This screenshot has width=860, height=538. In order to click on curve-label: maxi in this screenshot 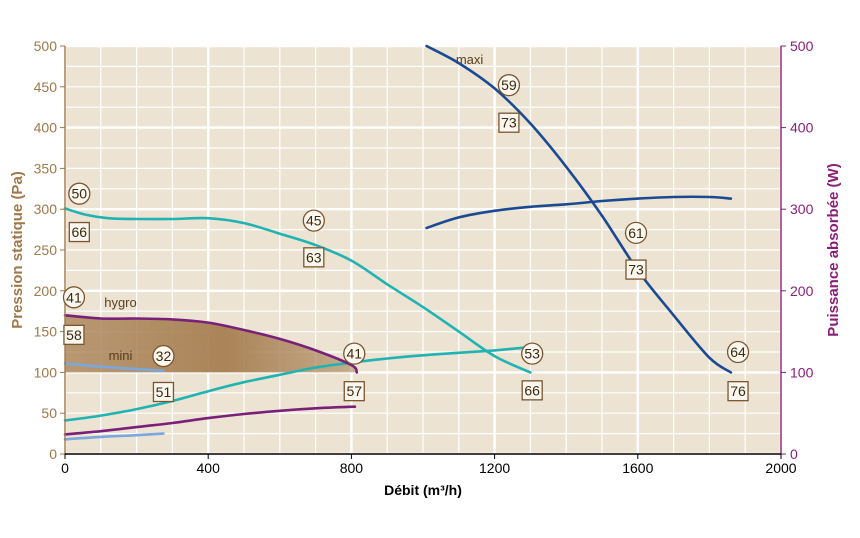, I will do `click(470, 59)`.